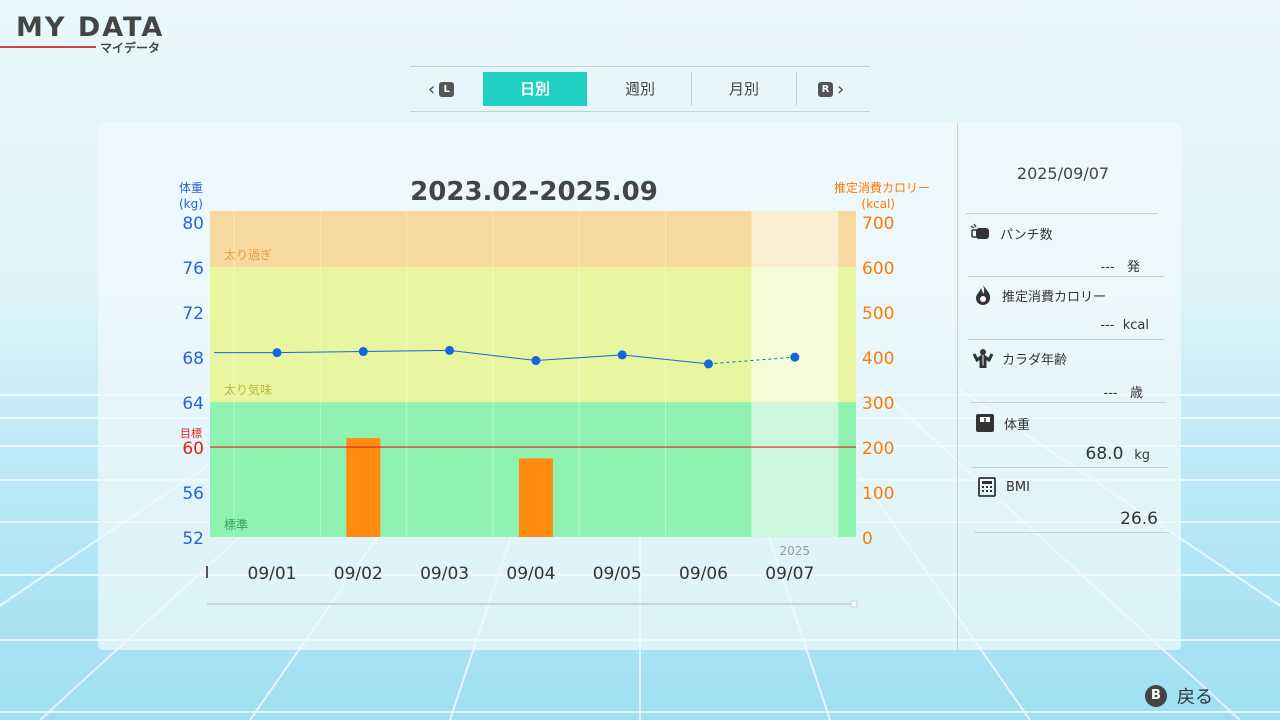 Image resolution: width=1280 pixels, height=720 pixels. Describe the element at coordinates (878, 314) in the screenshot. I see `right-axis-tick: 500` at that location.